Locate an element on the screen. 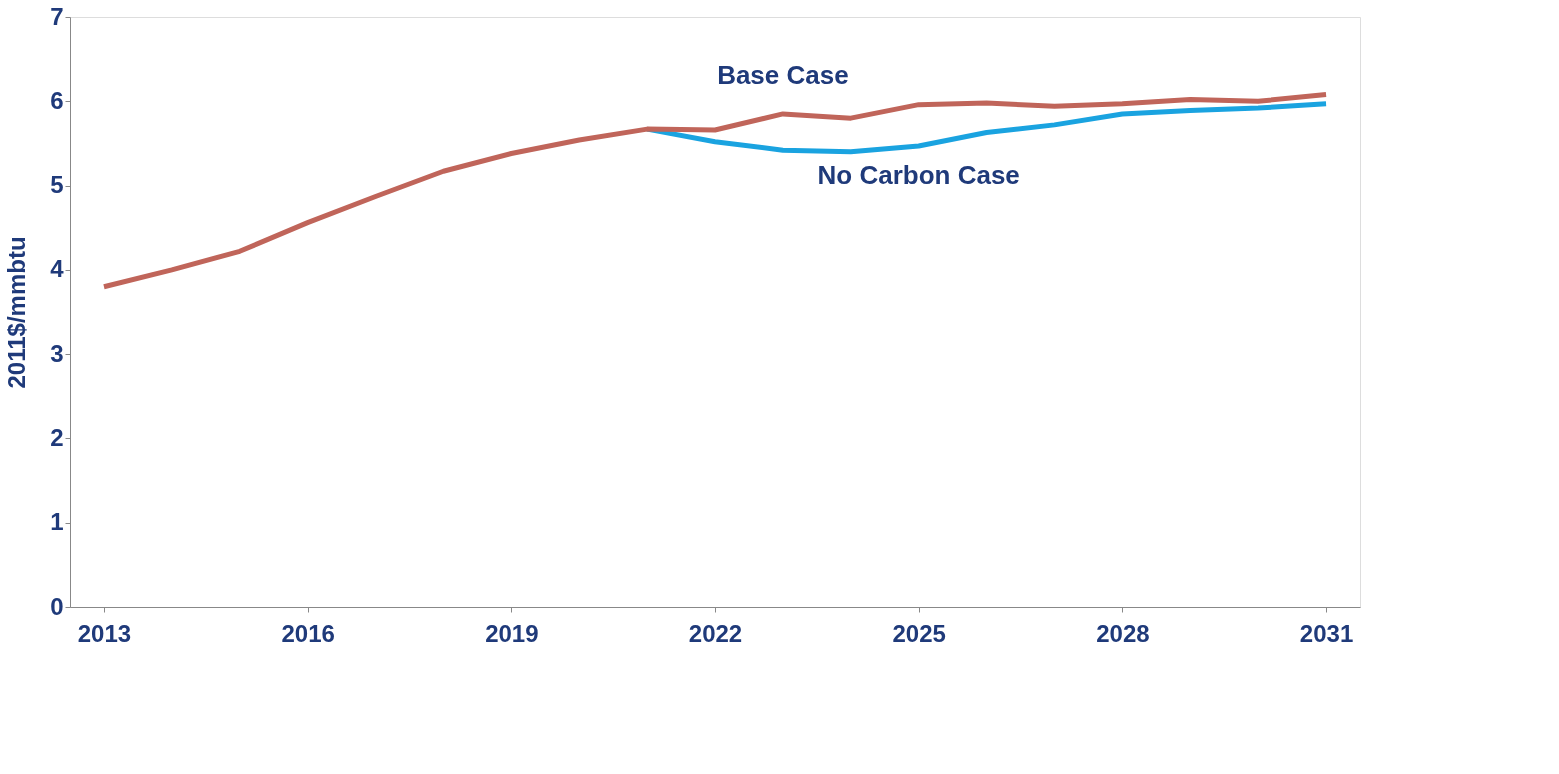 The image size is (1559, 774). y-axis-title: 2011$/mmbtu is located at coordinates (17, 312).